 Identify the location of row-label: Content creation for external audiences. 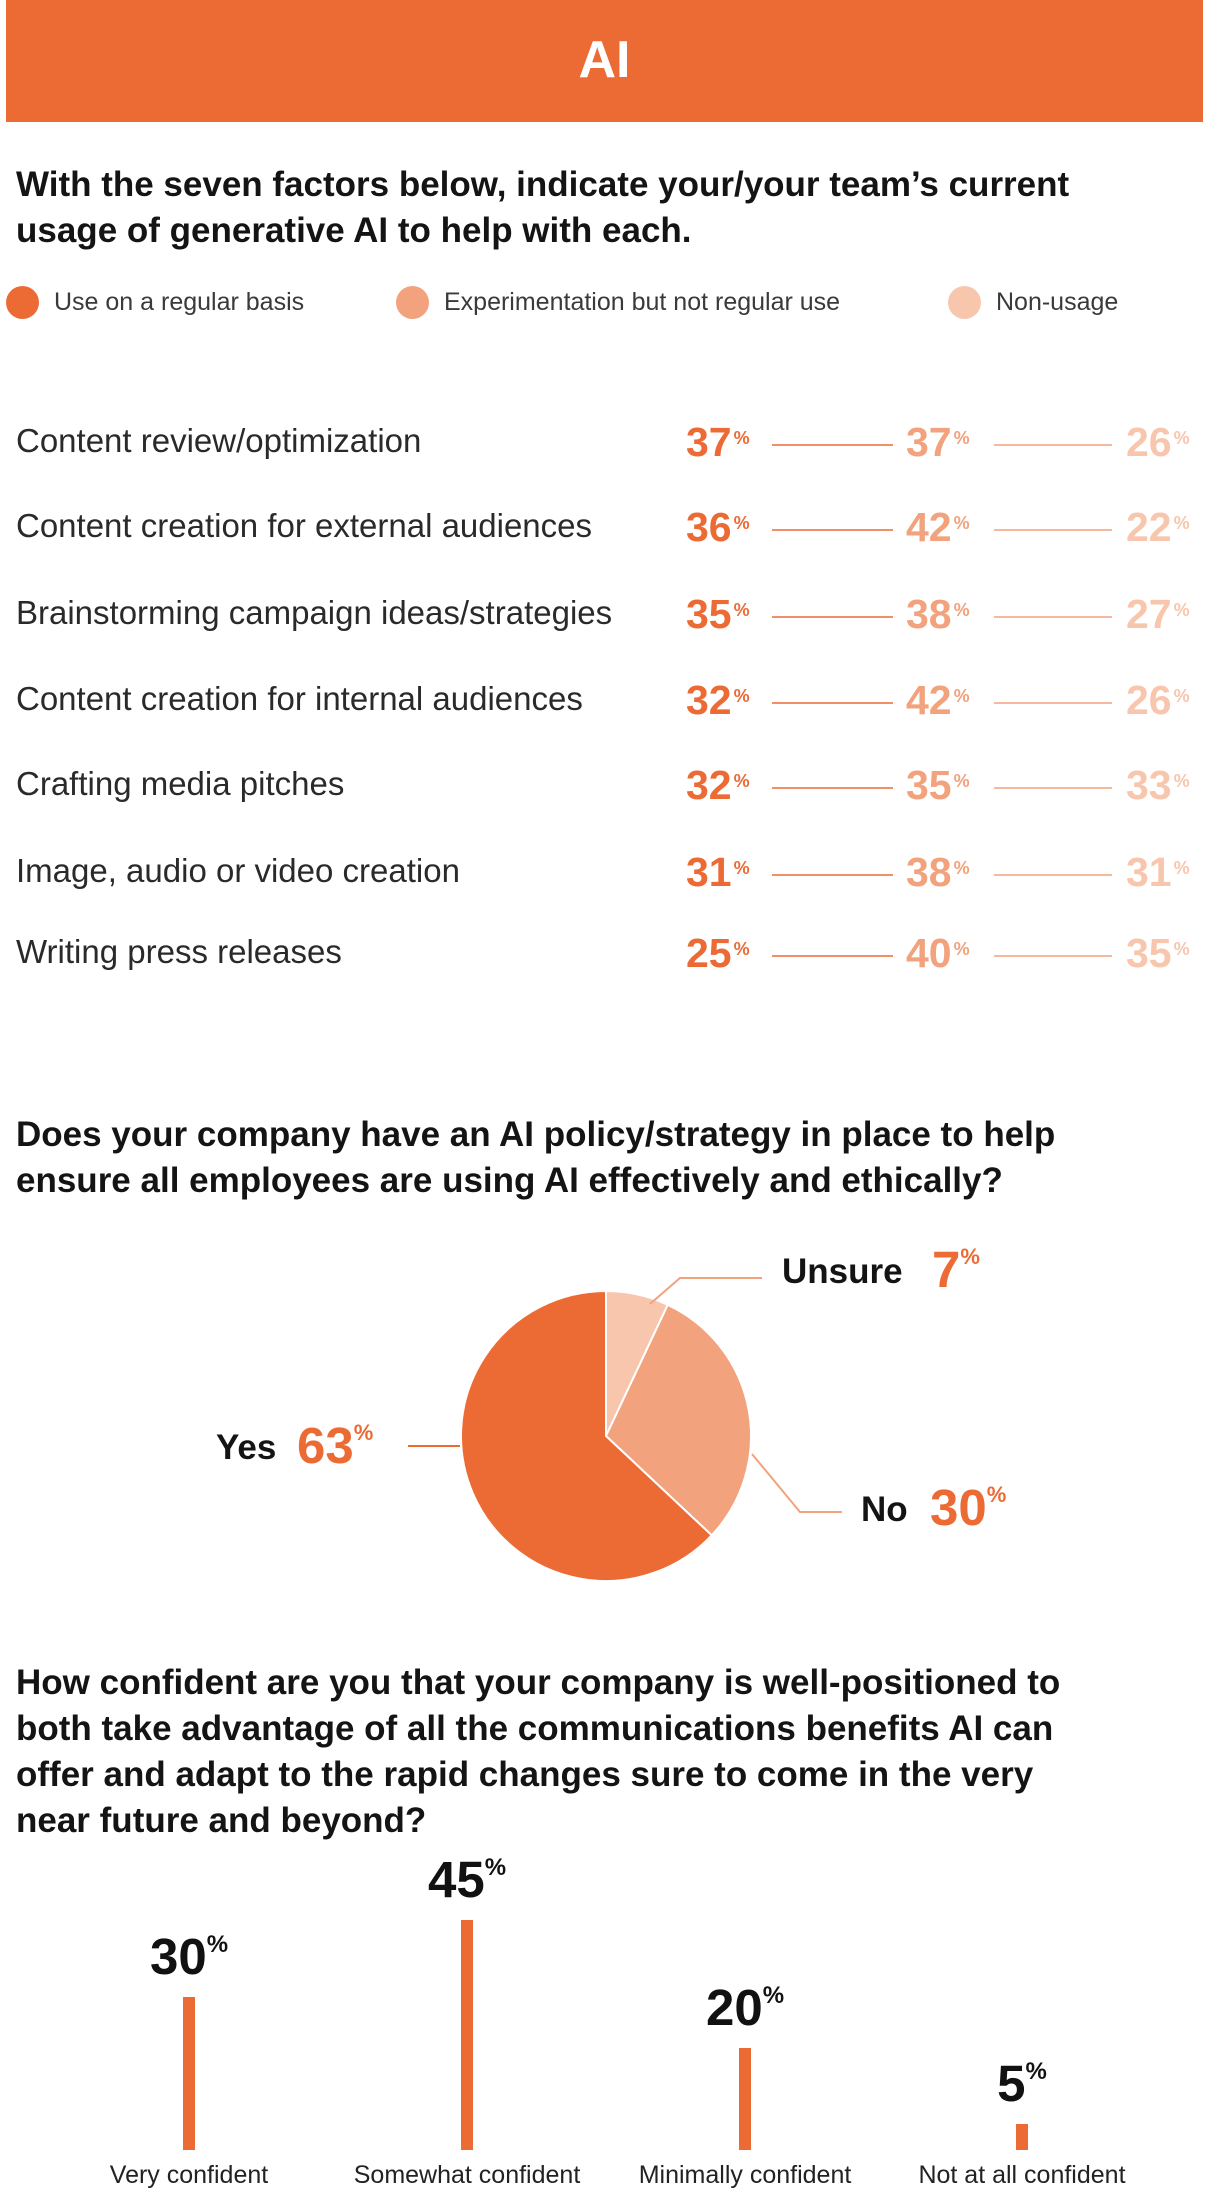
(304, 525).